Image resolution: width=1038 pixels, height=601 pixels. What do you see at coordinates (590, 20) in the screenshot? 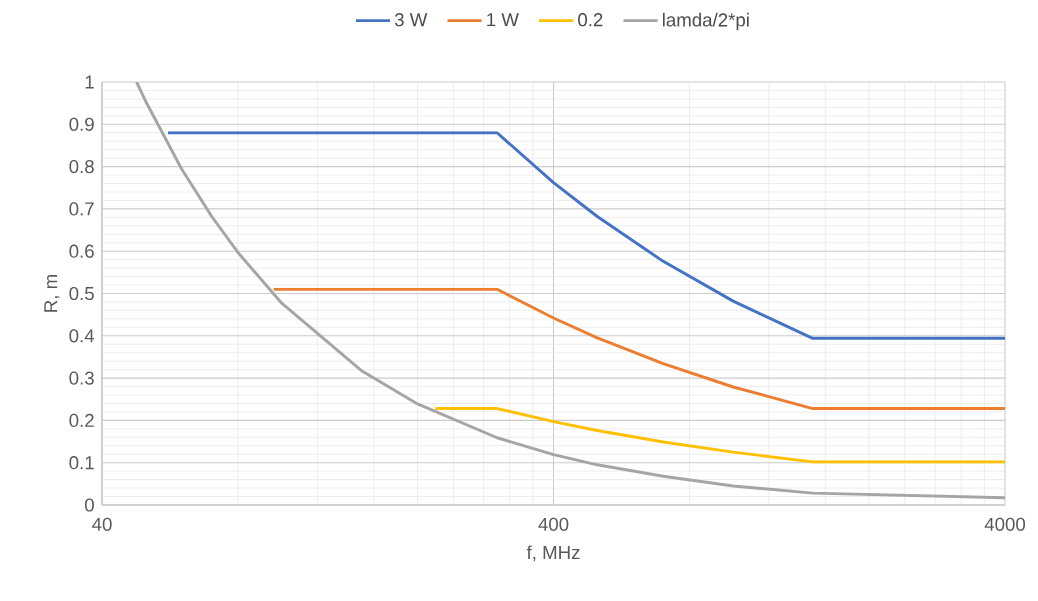
I see `legend-label: 0.2` at bounding box center [590, 20].